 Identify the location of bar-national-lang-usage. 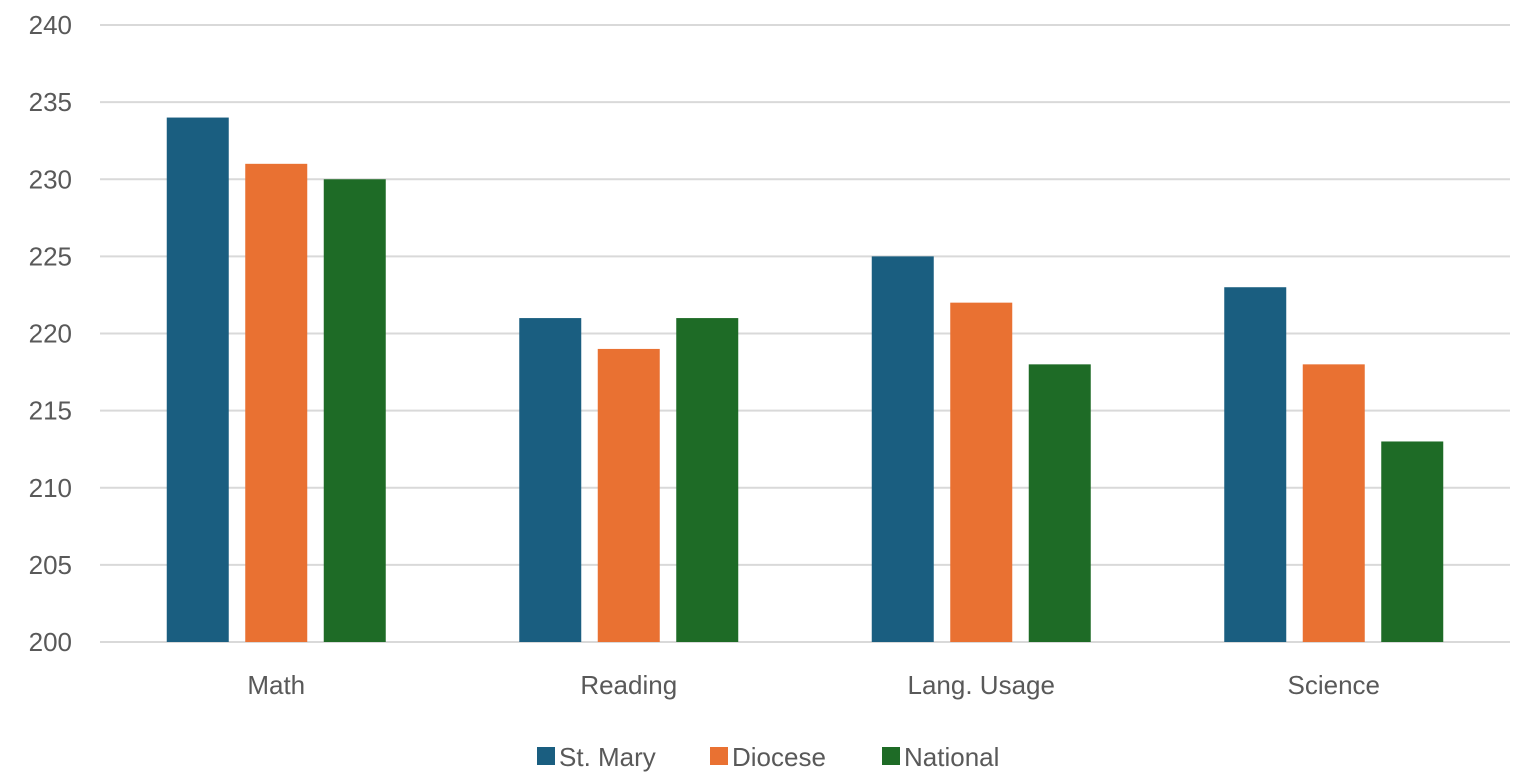
(1059, 503).